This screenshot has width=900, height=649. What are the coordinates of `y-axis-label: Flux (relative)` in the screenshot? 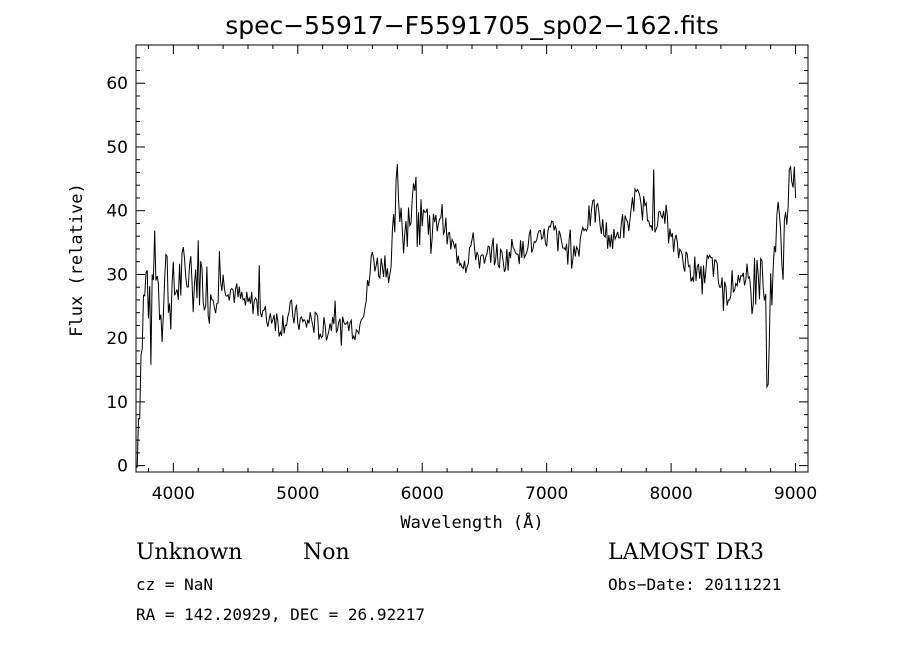 It's located at (77, 260).